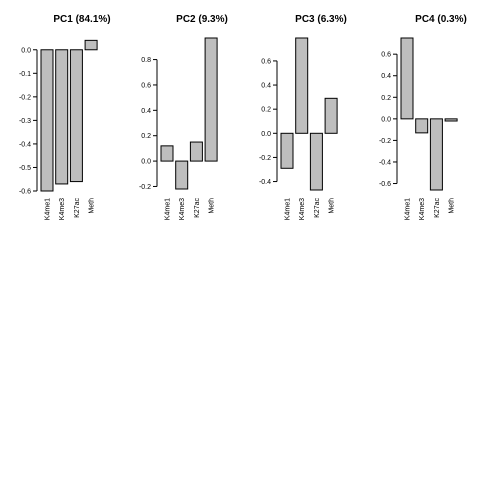 The height and width of the screenshot is (480, 480). Describe the element at coordinates (25, 121) in the screenshot. I see `y-tick-label: -0.3` at that location.